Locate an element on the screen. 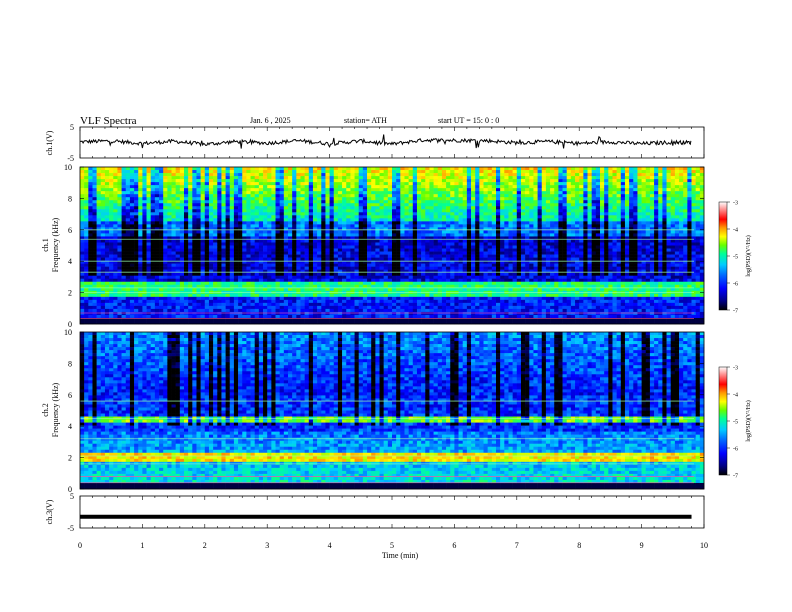  colorbar-ch1-label: log(PSD)(V²/Hz) is located at coordinates (748, 255).